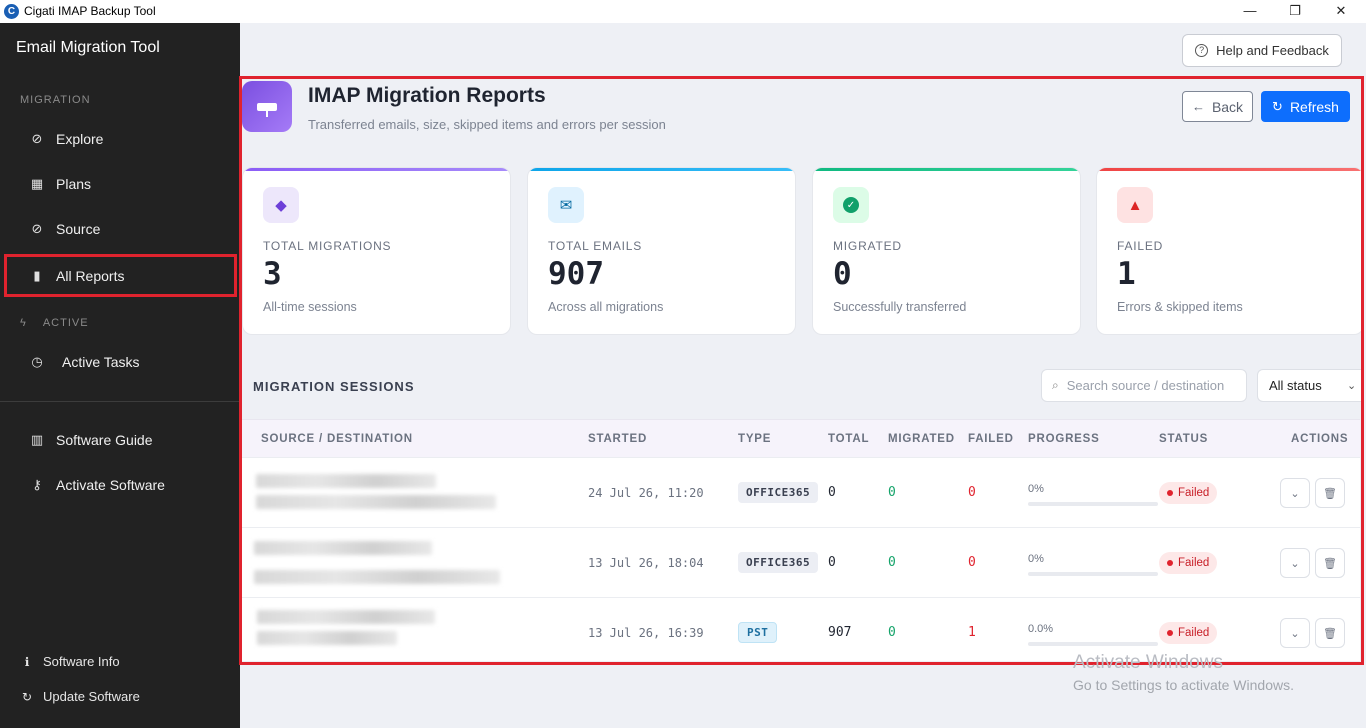 This screenshot has width=1366, height=728. I want to click on stat-value: 907, so click(576, 274).